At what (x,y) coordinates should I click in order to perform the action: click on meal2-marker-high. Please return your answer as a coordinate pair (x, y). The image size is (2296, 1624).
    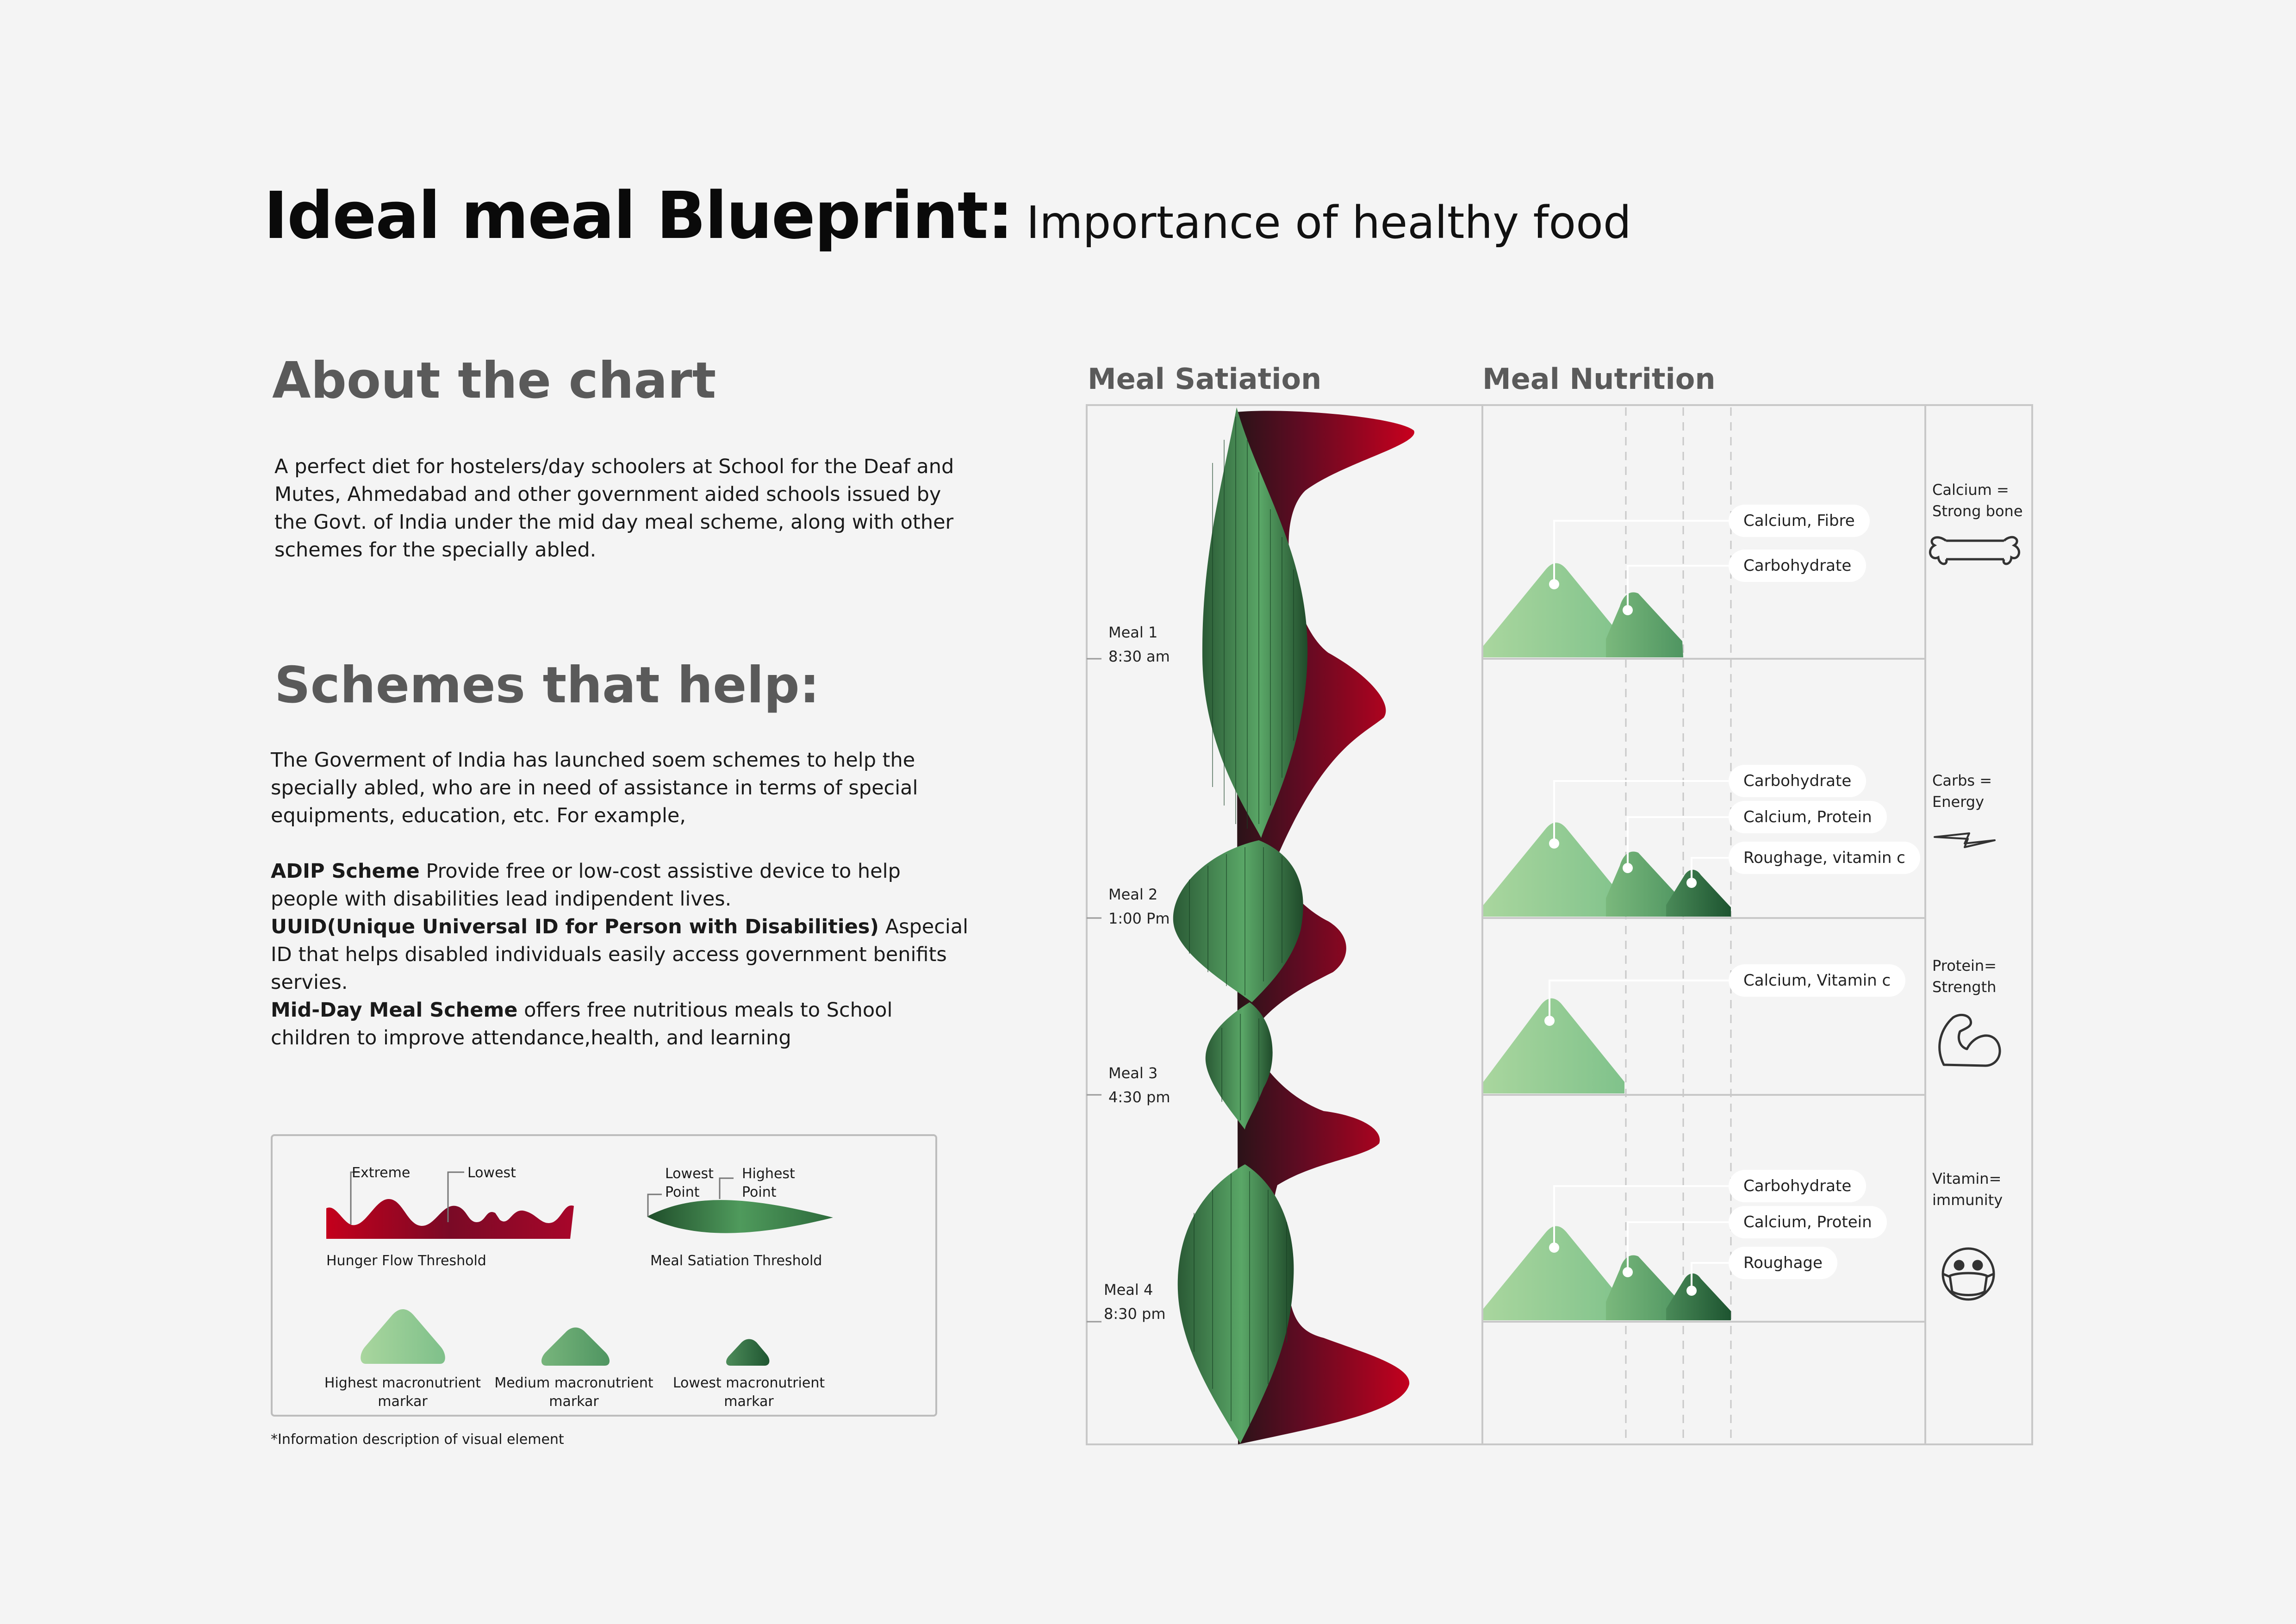
    Looking at the image, I should click on (1556, 869).